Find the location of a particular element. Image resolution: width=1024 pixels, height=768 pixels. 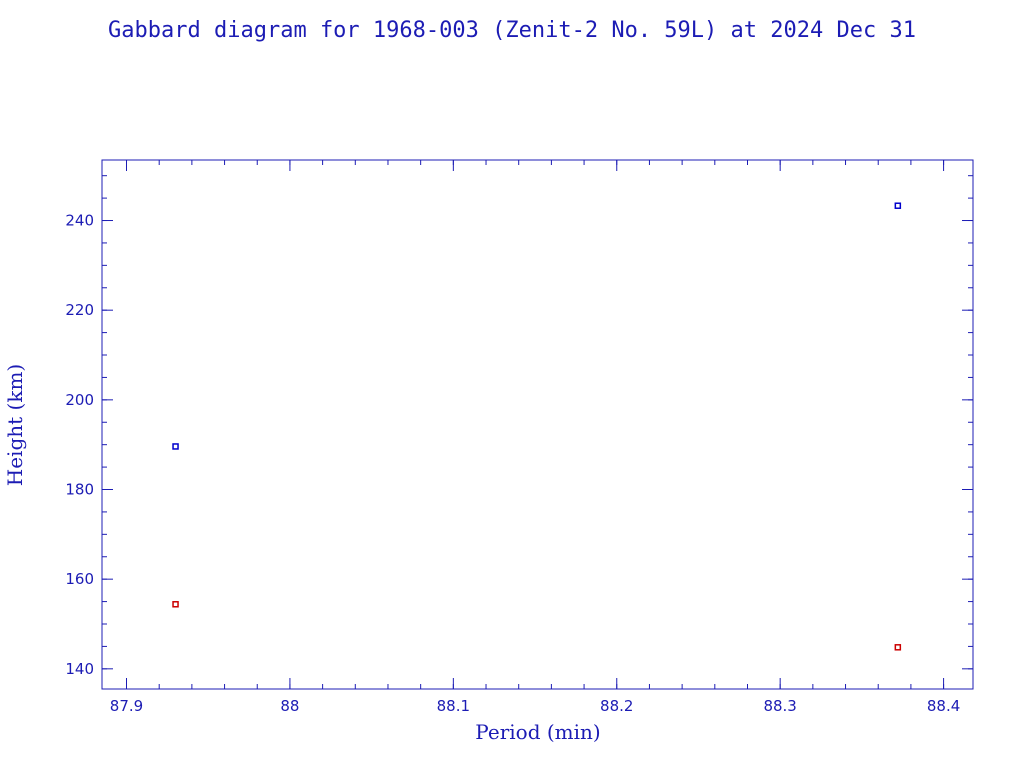

x-tick-label: 88.2 is located at coordinates (616, 706).